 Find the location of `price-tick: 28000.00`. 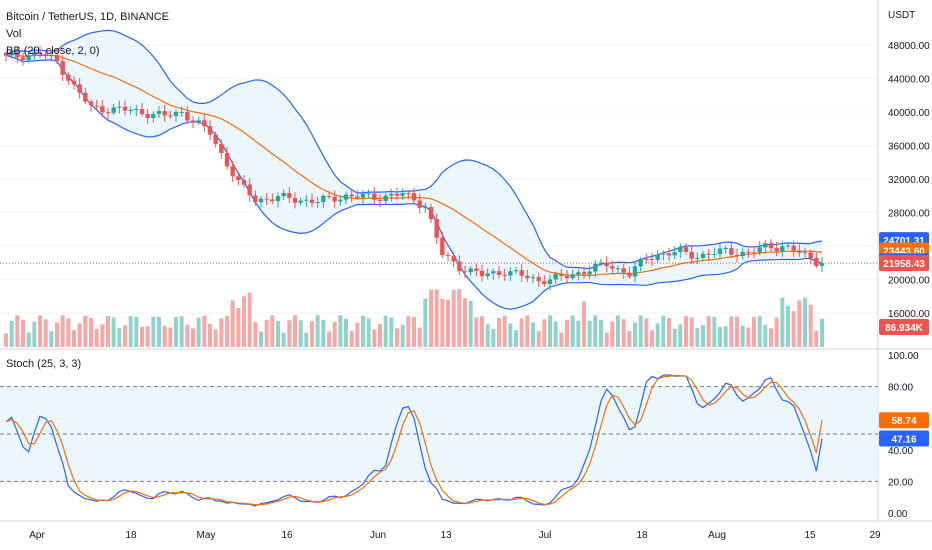

price-tick: 28000.00 is located at coordinates (909, 214).